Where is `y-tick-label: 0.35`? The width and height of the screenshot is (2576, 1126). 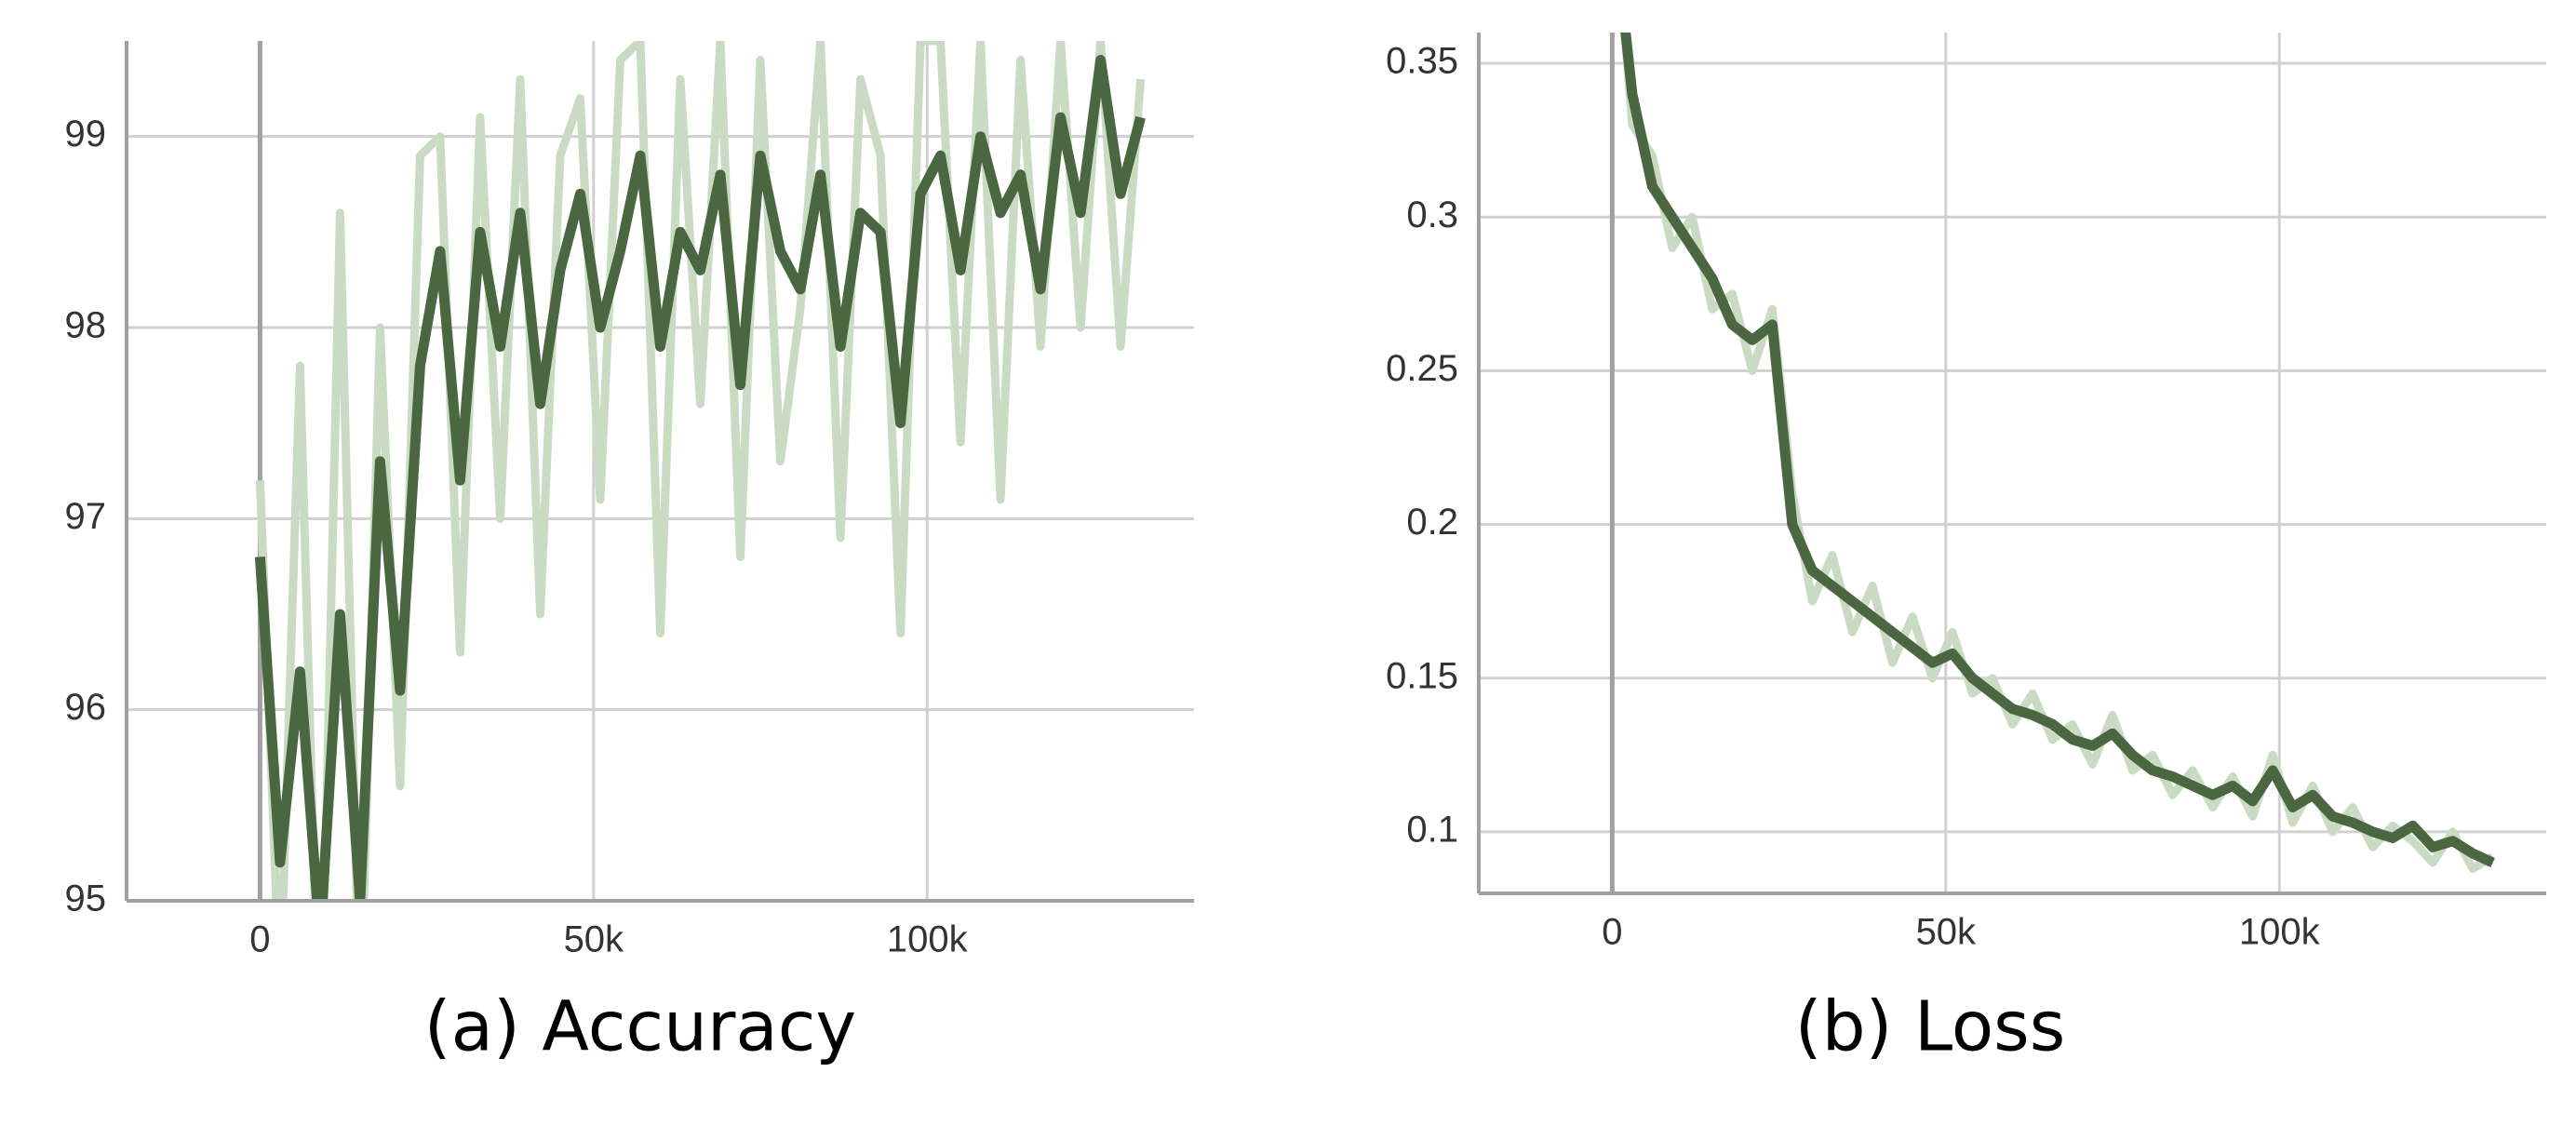 y-tick-label: 0.35 is located at coordinates (1422, 61).